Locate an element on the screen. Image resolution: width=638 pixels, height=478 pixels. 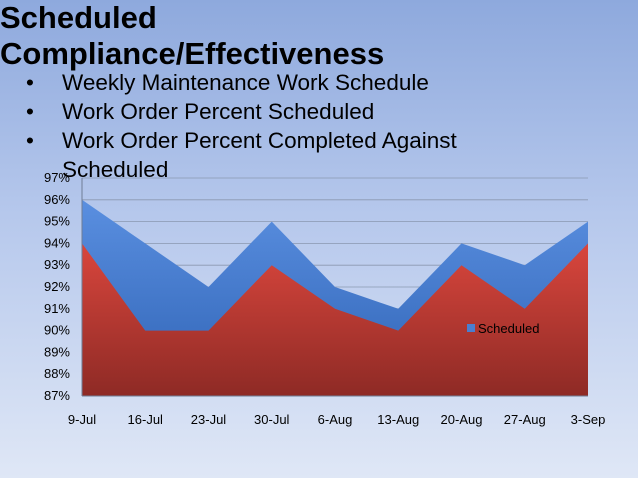
slide-title-line-1: Scheduled is located at coordinates (78, 17).